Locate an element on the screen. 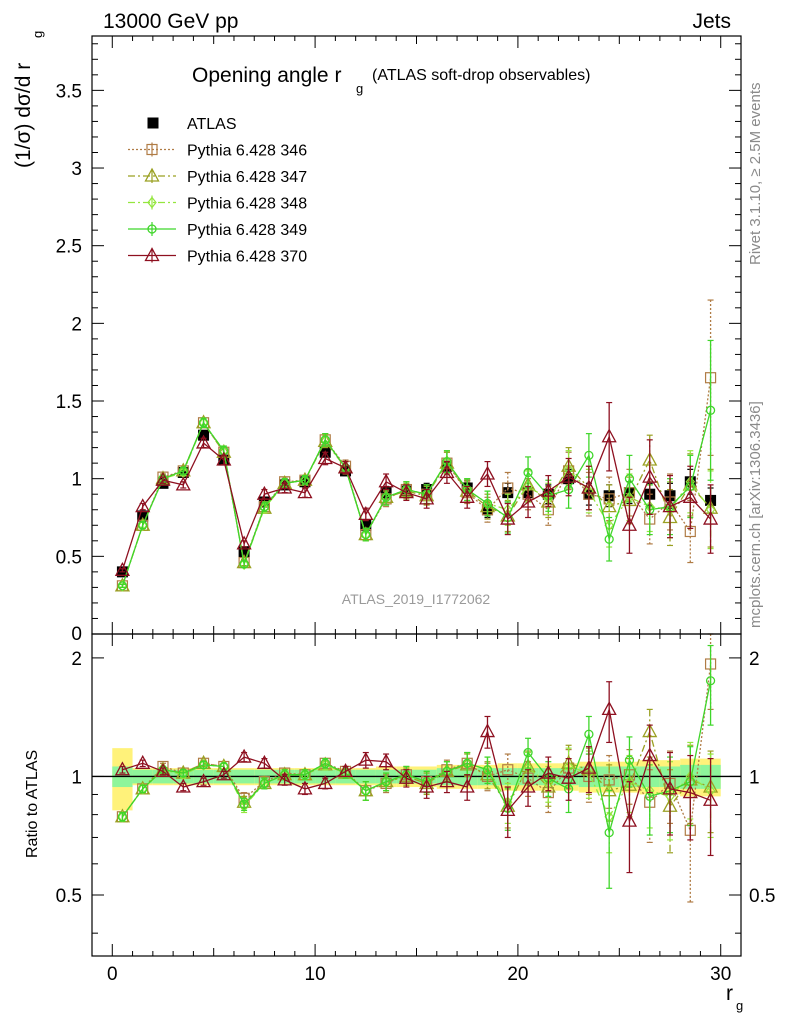 This screenshot has width=786, height=1024. x-tick-label: 30 is located at coordinates (720, 974).